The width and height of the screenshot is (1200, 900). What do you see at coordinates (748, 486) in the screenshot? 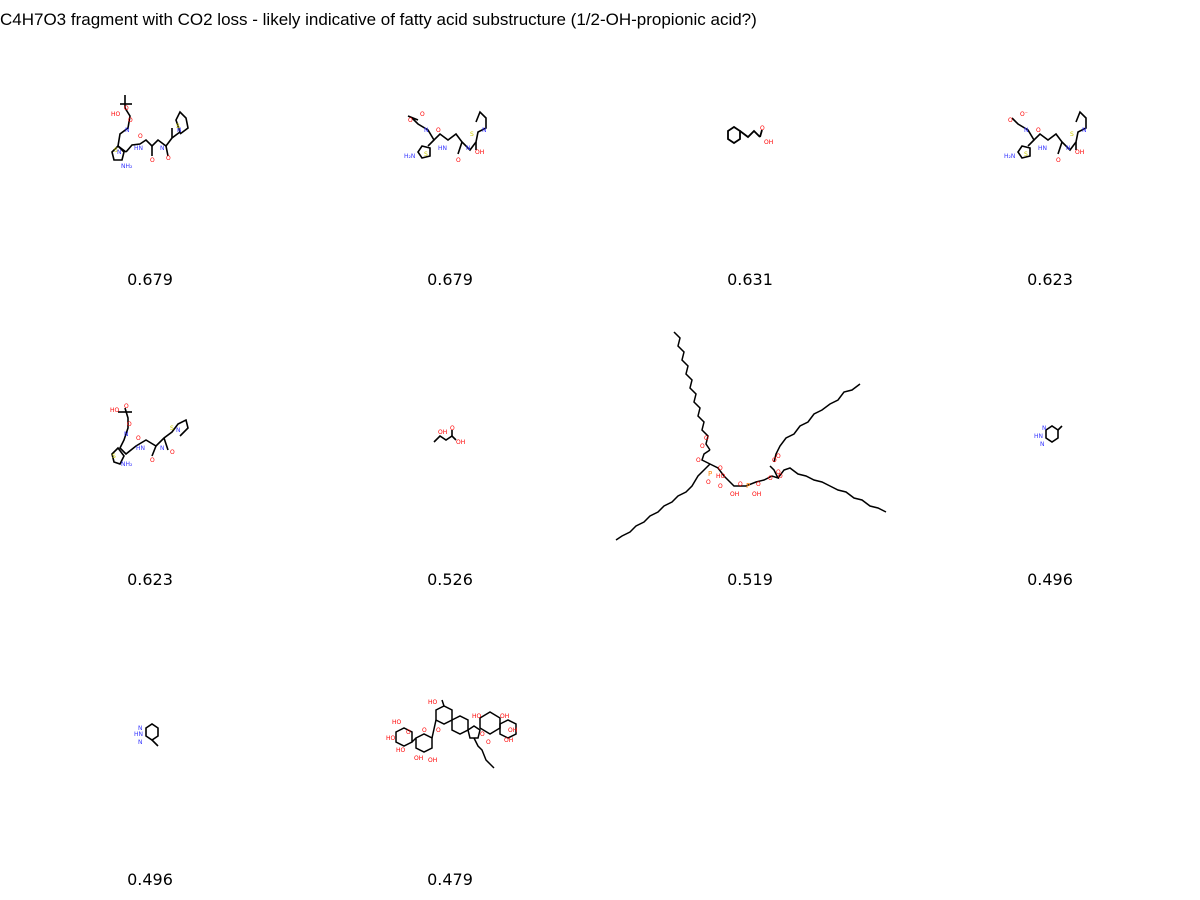
I see `svg-text: P` at bounding box center [748, 486].